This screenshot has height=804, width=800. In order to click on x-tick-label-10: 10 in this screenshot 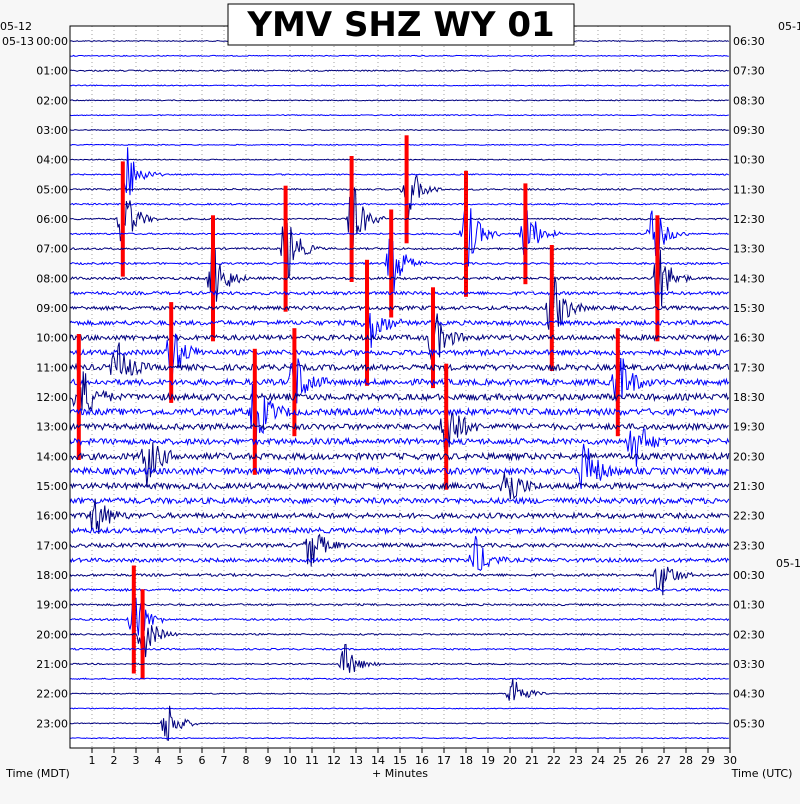, I will do `click(290, 760)`.